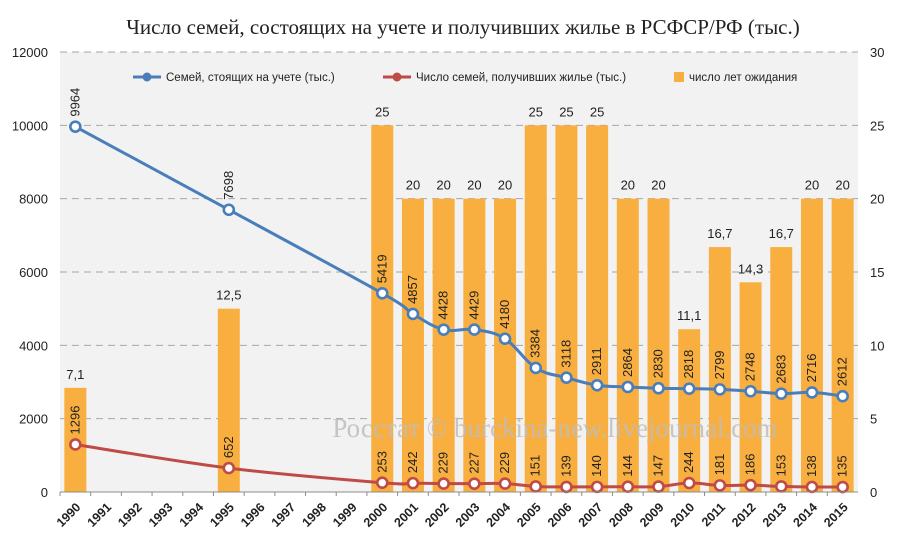 The height and width of the screenshot is (546, 900). What do you see at coordinates (468, 515) in the screenshot?
I see `x-tick-label: 2003` at bounding box center [468, 515].